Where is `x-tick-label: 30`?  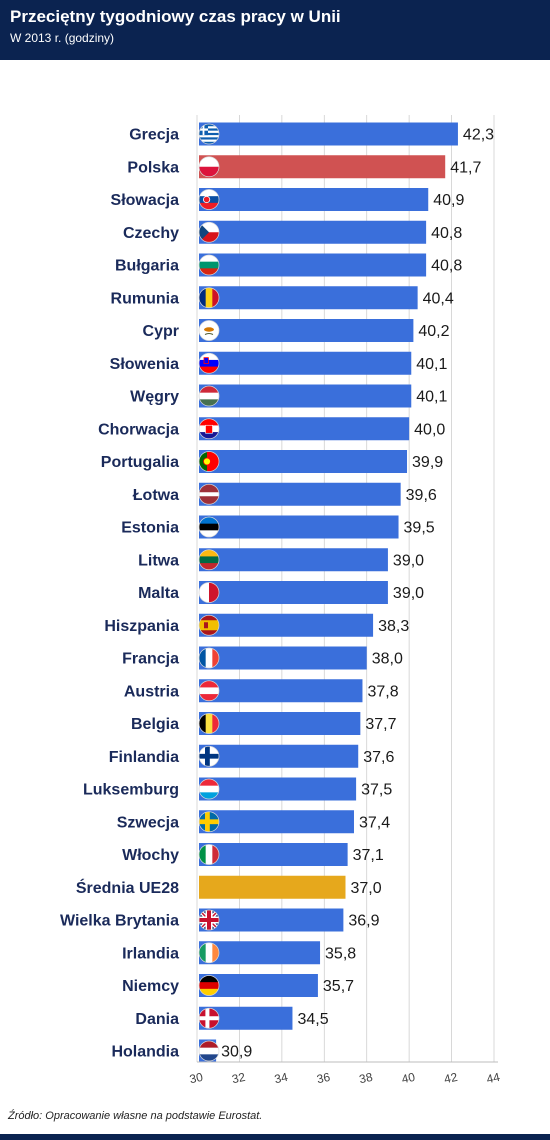 x-tick-label: 30 is located at coordinates (196, 1078).